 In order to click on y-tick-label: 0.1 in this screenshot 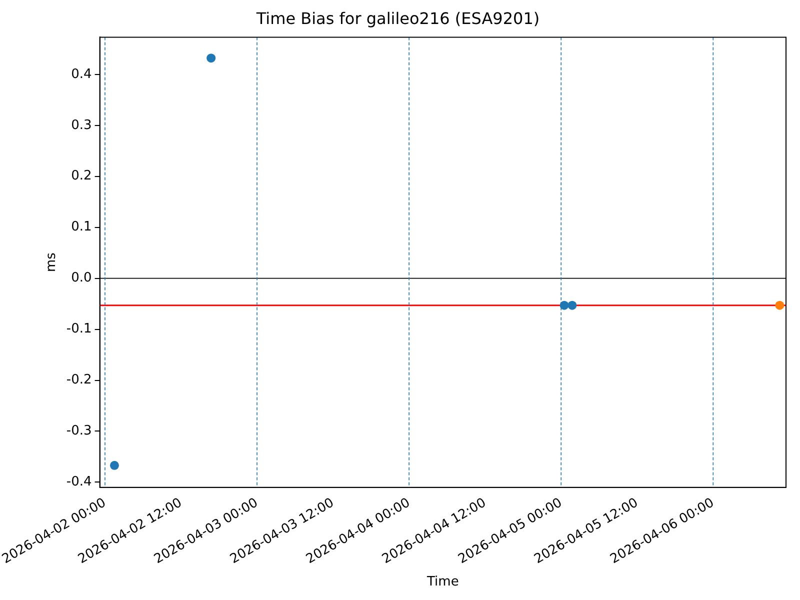, I will do `click(81, 227)`.